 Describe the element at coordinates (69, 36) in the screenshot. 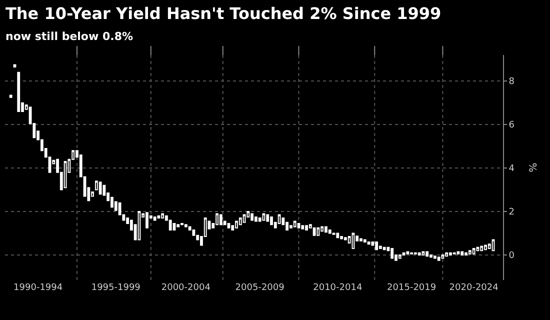

I see `chart-subtitle: now still below 0.8%` at that location.